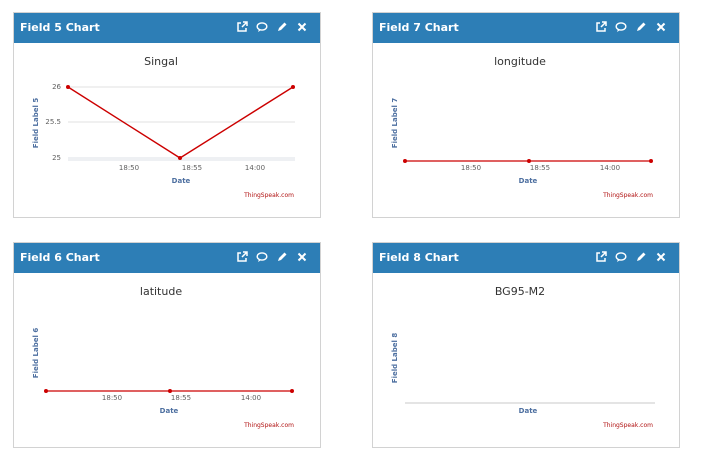  What do you see at coordinates (526, 28) in the screenshot?
I see `panel-header: Field 7 Chart` at bounding box center [526, 28].